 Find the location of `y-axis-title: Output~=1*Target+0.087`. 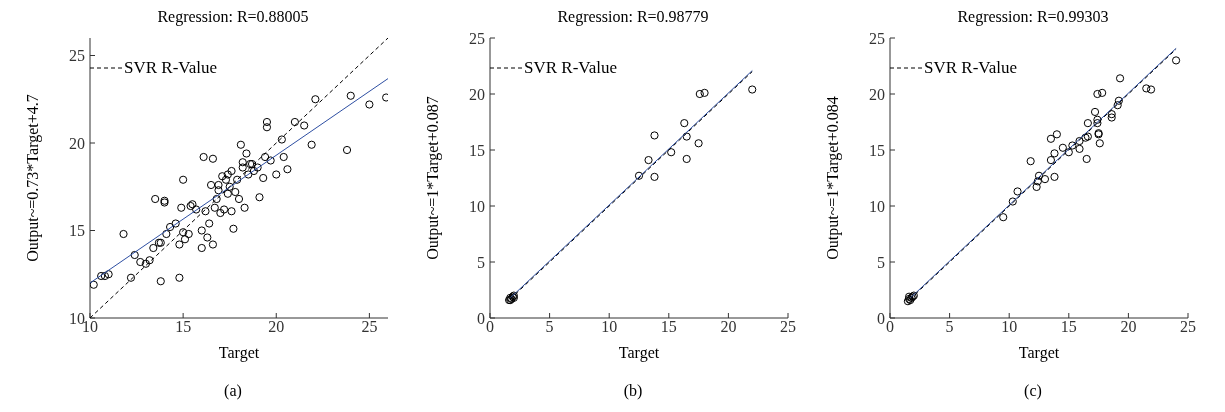

y-axis-title: Output~=1*Target+0.087 is located at coordinates (432, 178).